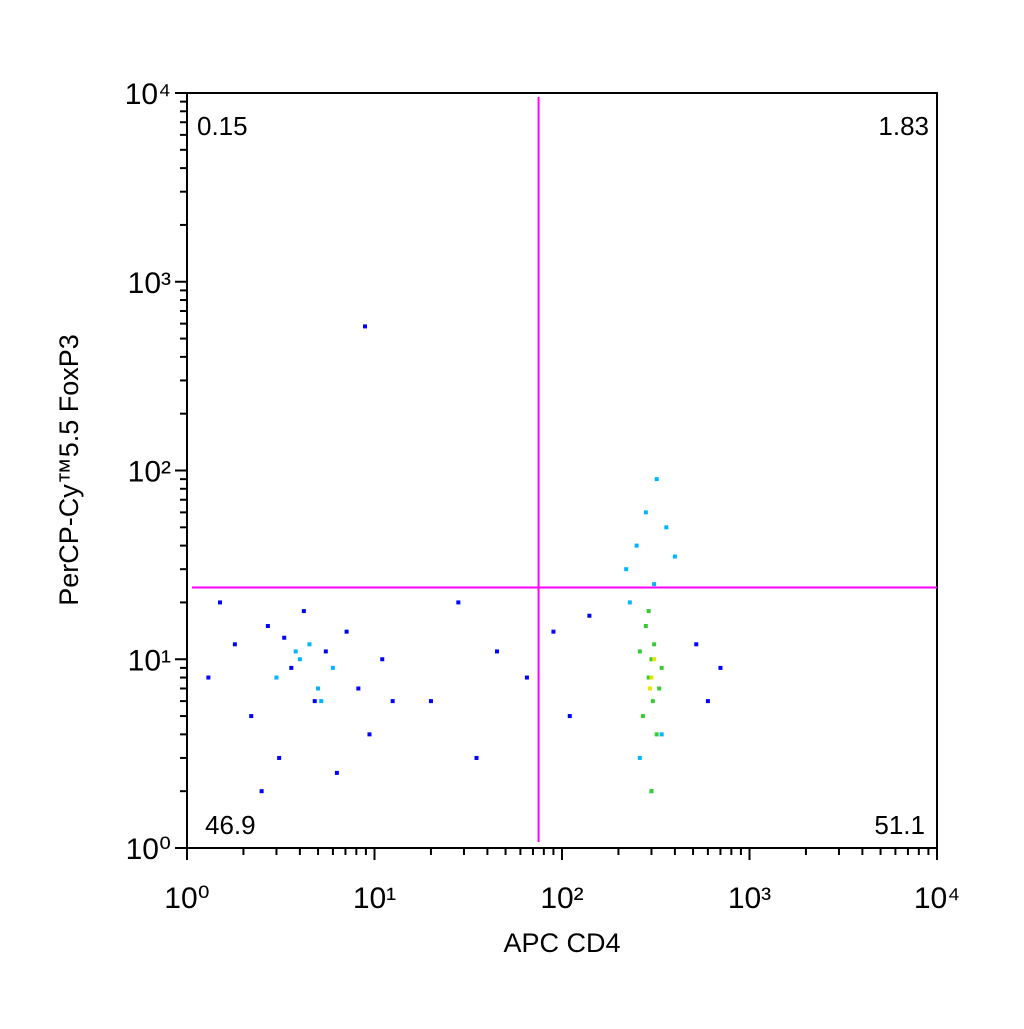  I want to click on x-axis-label: APC CD4, so click(561, 943).